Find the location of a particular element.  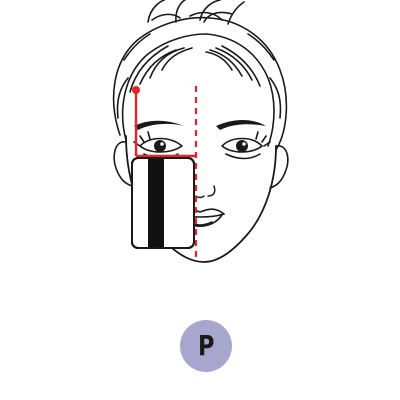

letter-badge: P is located at coordinates (206, 346).